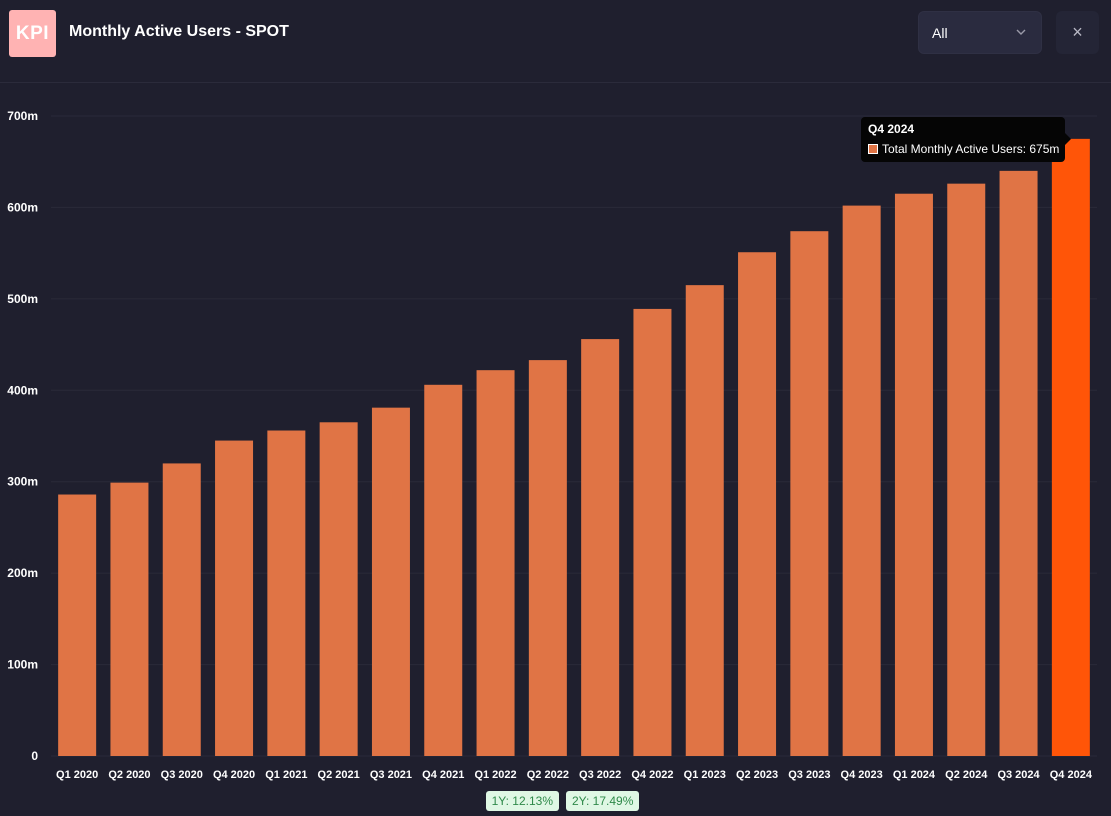 The height and width of the screenshot is (816, 1111). What do you see at coordinates (22, 482) in the screenshot?
I see `y-tick-label: 300m` at bounding box center [22, 482].